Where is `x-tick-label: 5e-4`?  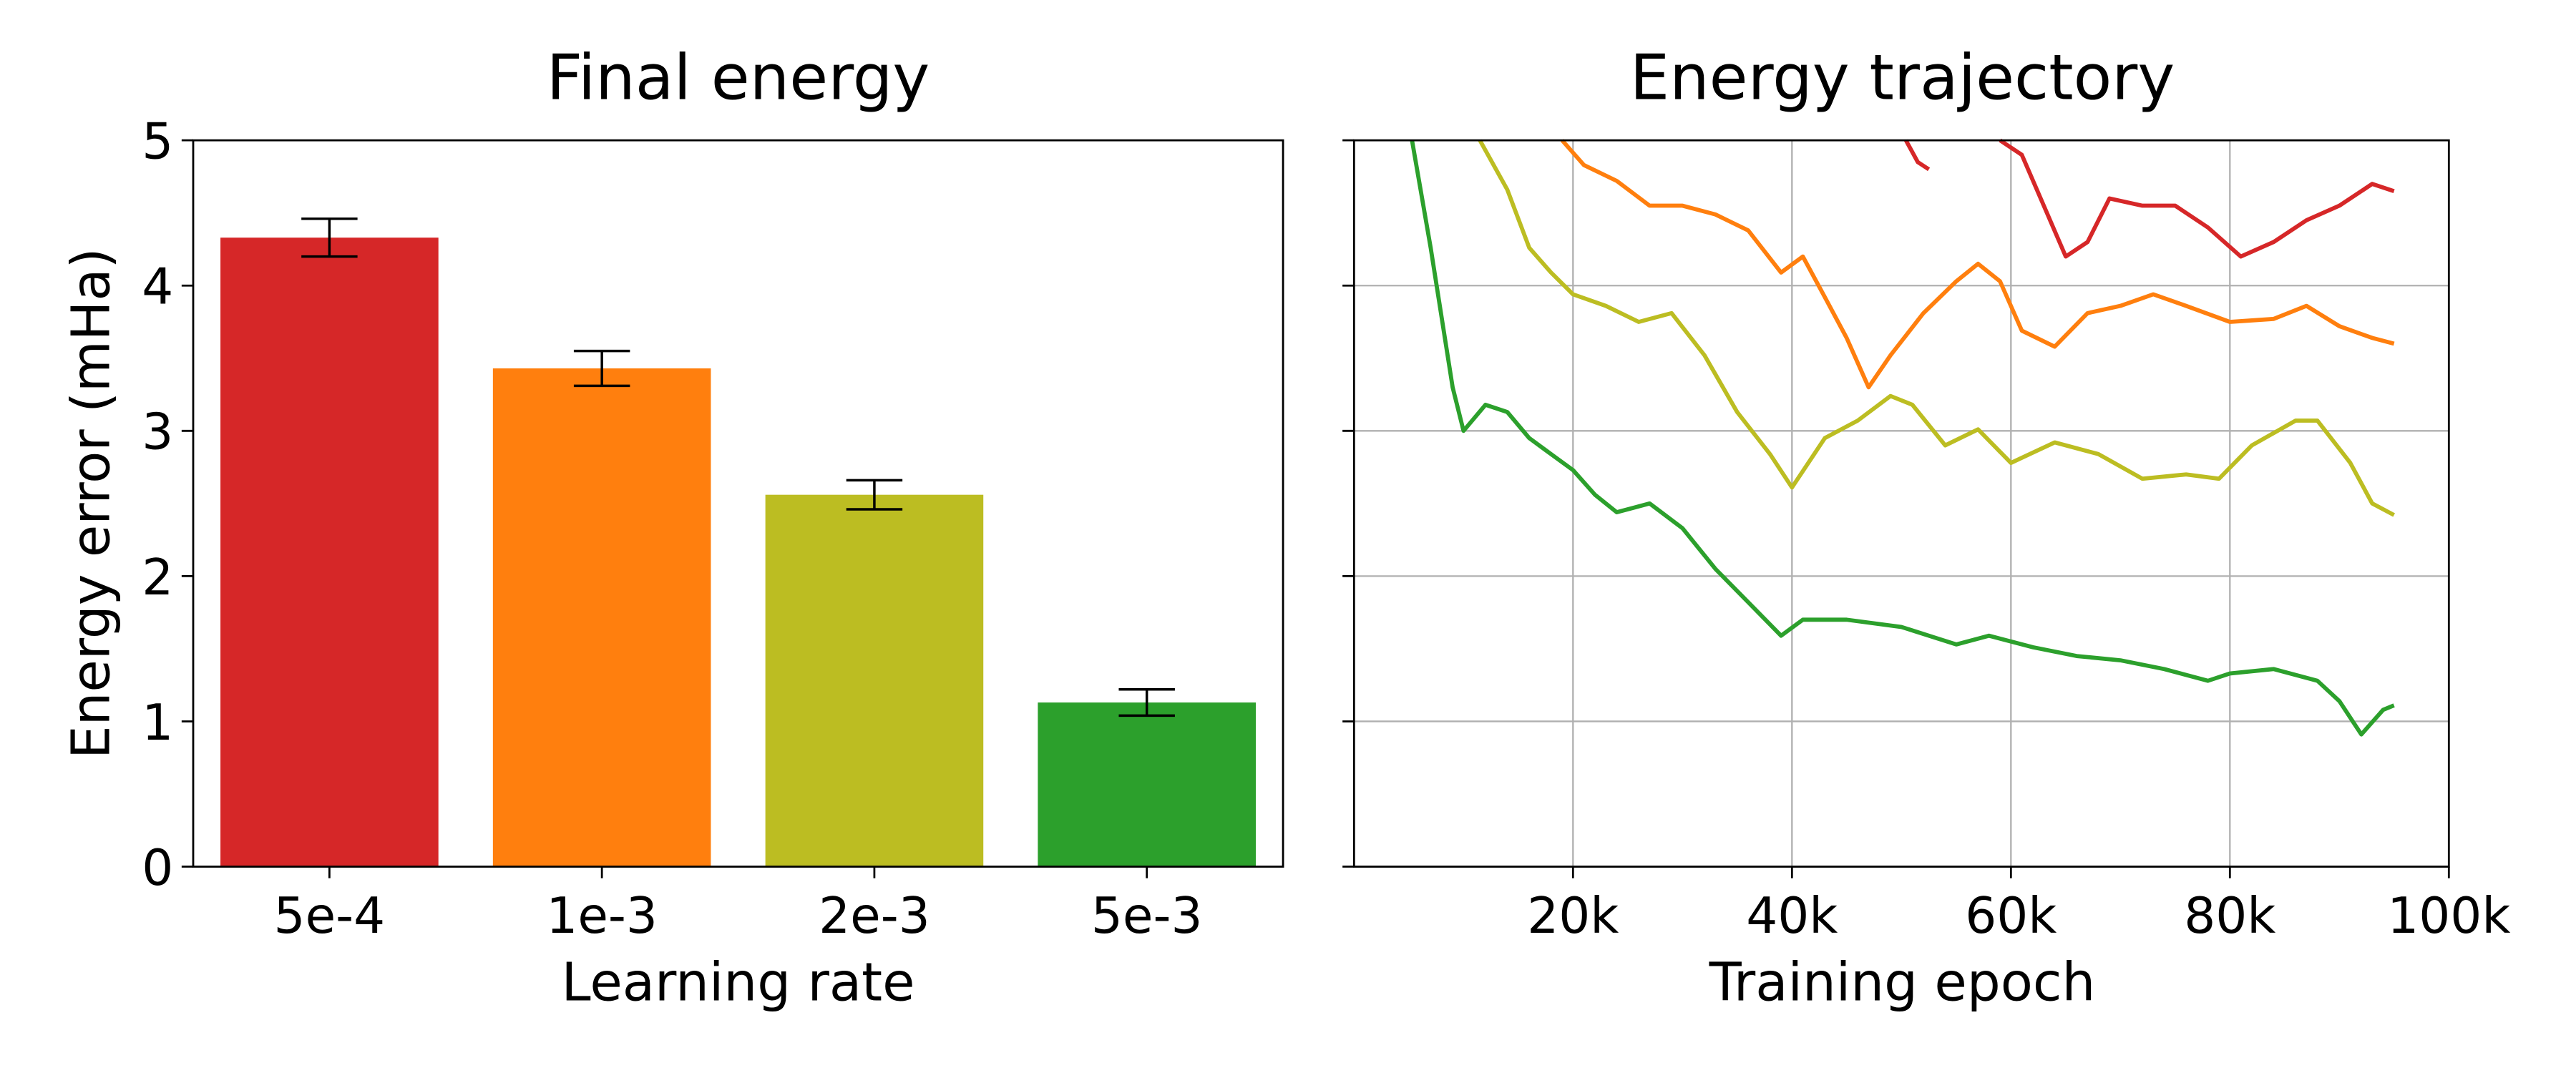
x-tick-label: 5e-4 is located at coordinates (330, 917).